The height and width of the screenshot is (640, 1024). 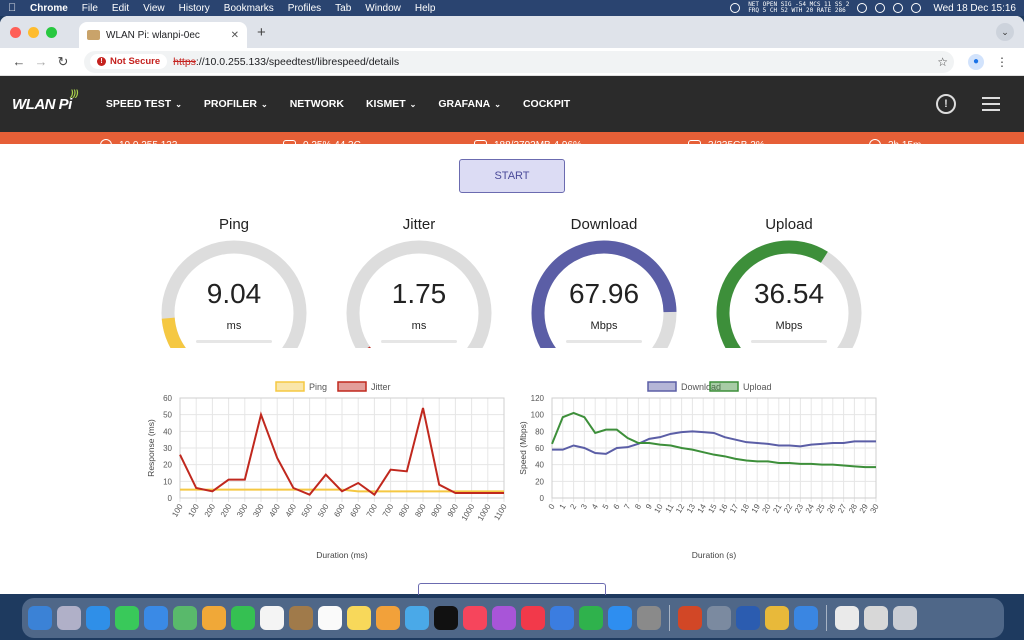 What do you see at coordinates (475, 618) in the screenshot?
I see `music-icon` at bounding box center [475, 618].